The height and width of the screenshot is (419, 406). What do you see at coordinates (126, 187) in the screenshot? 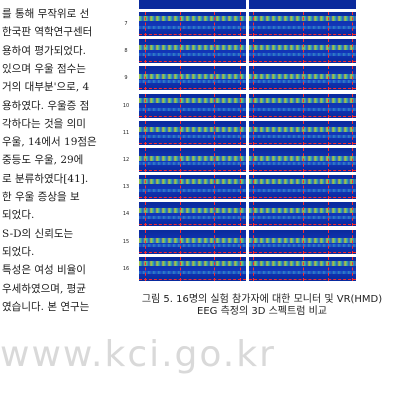
I see `row-label: 13` at bounding box center [126, 187].